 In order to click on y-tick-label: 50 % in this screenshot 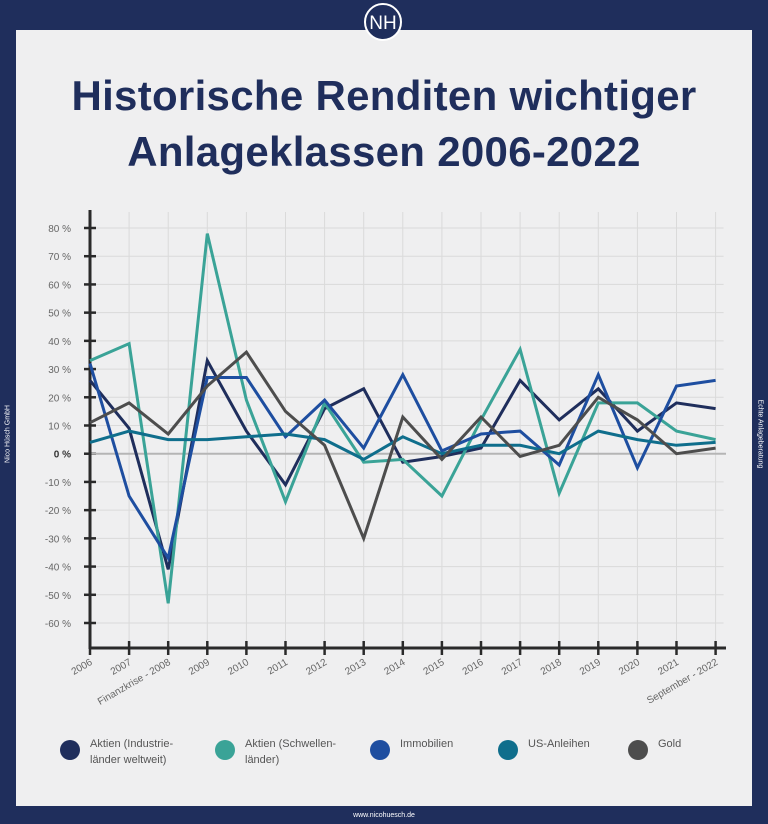, I will do `click(59, 314)`.